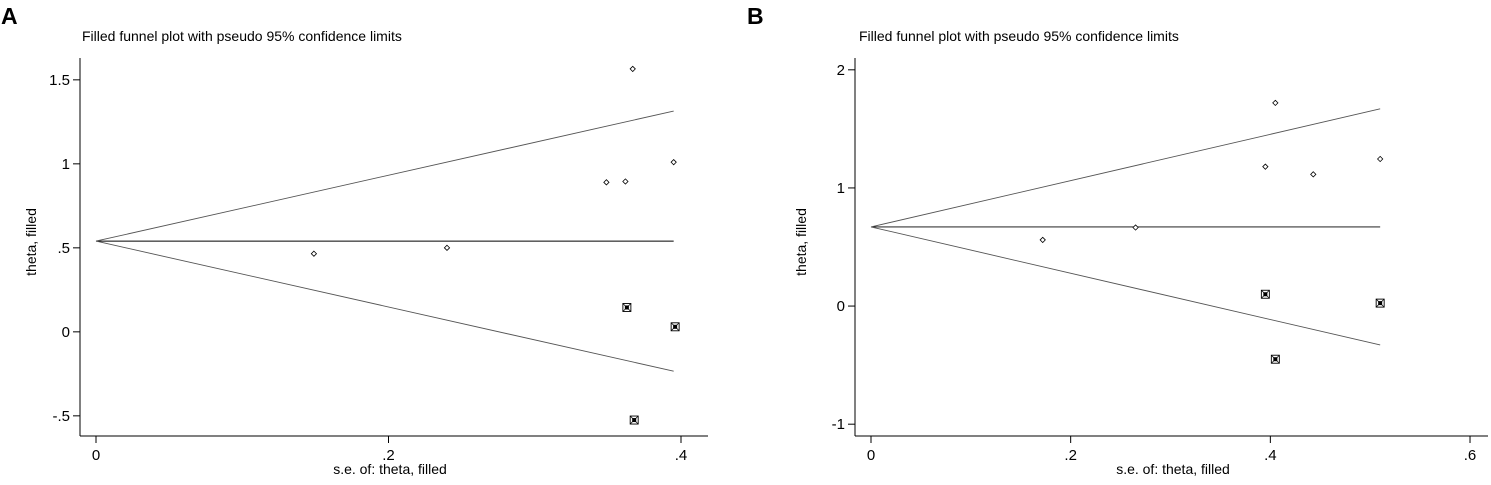  Describe the element at coordinates (1470, 455) in the screenshot. I see `x-tick-label-b: .6` at that location.